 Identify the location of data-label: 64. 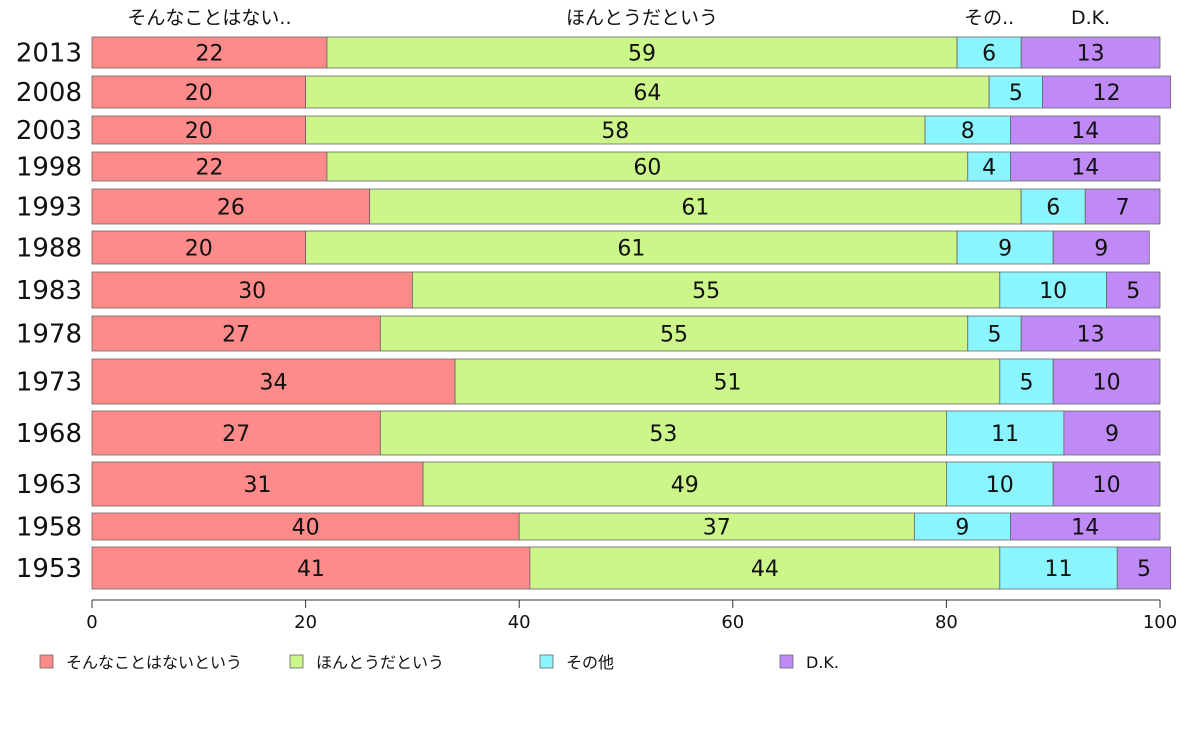
(647, 93).